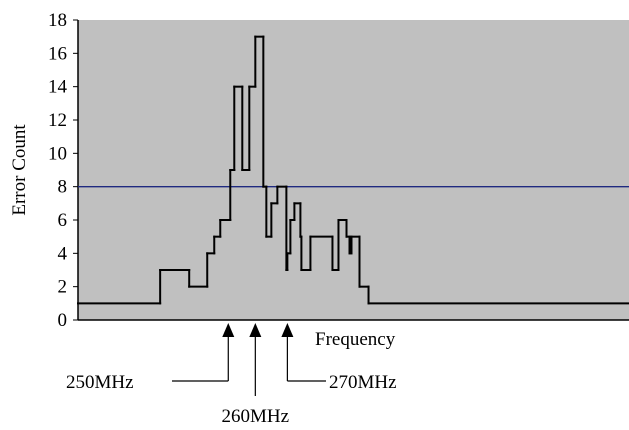 This screenshot has width=629, height=430. Describe the element at coordinates (19, 170) in the screenshot. I see `y-axis-label: Error Count` at that location.